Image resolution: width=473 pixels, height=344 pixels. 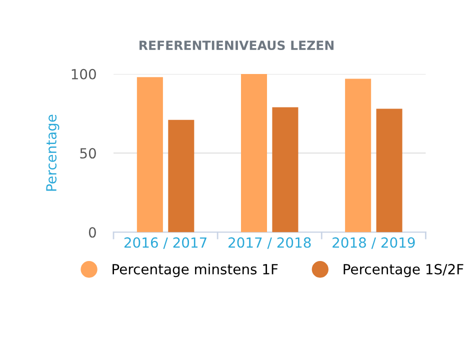 What do you see at coordinates (84, 74) in the screenshot?
I see `y-tick-label: 100` at bounding box center [84, 74].